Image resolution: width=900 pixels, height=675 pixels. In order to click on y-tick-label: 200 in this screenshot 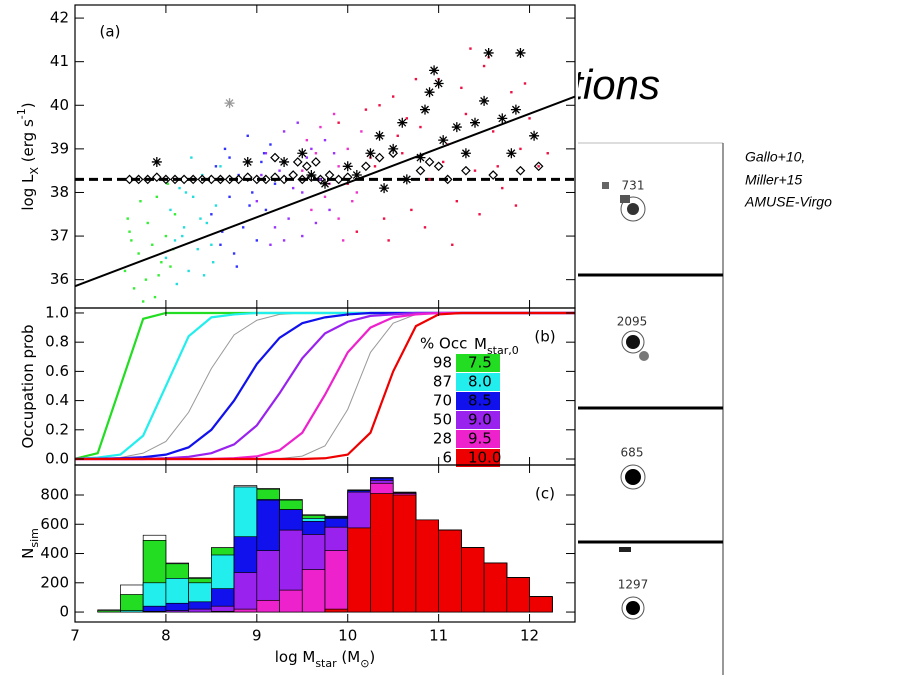, I will do `click(54, 582)`.